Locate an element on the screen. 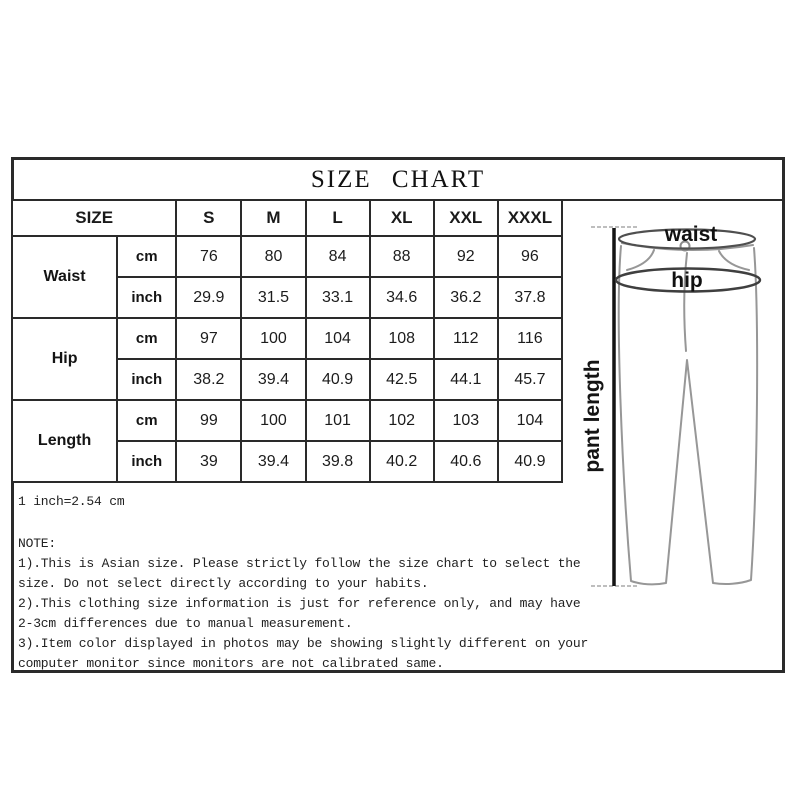 The width and height of the screenshot is (800, 800). row-label-hip: Hip is located at coordinates (64, 359).